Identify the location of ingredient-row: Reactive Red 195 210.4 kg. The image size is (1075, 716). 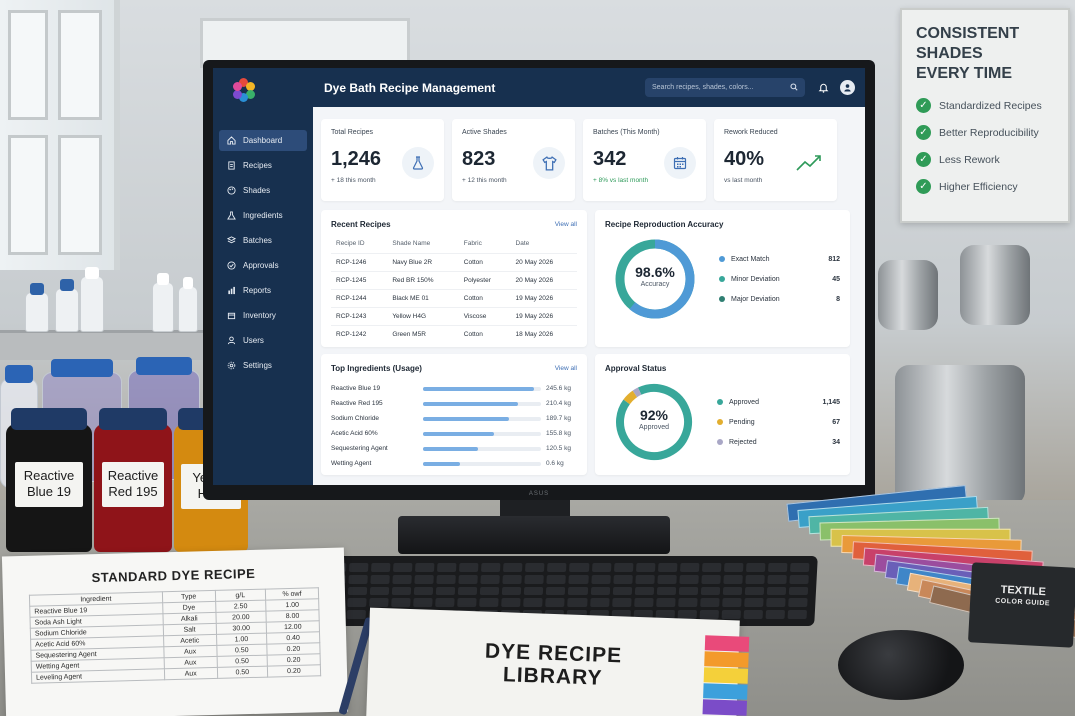
(454, 403).